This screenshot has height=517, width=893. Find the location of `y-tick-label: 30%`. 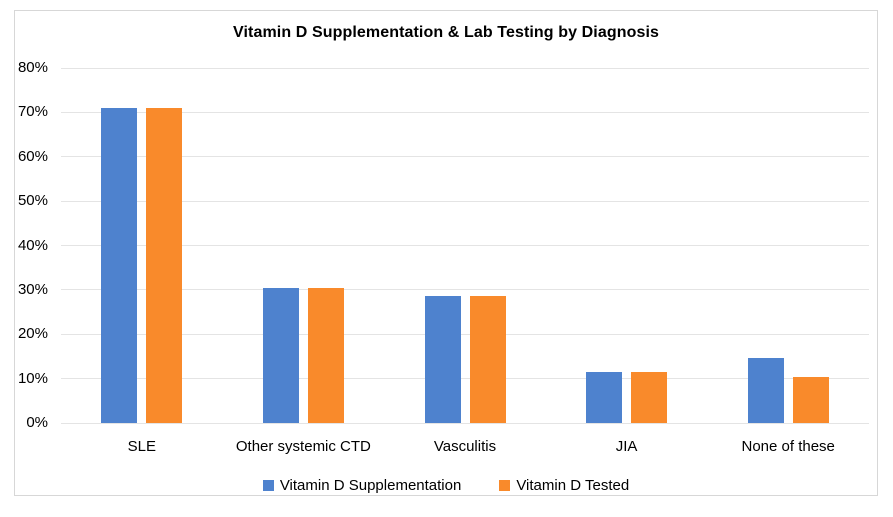

y-tick-label: 30% is located at coordinates (32, 289).